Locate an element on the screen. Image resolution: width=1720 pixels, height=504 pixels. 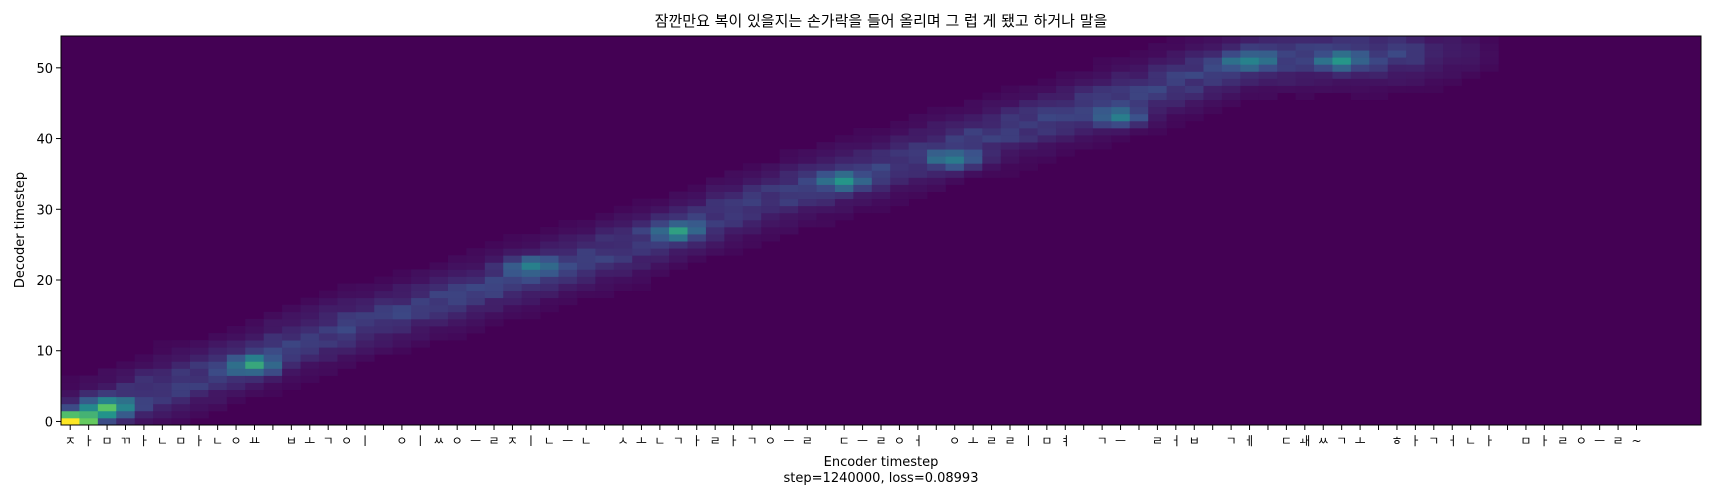
x-tick-label: ㅗ is located at coordinates (1360, 441).